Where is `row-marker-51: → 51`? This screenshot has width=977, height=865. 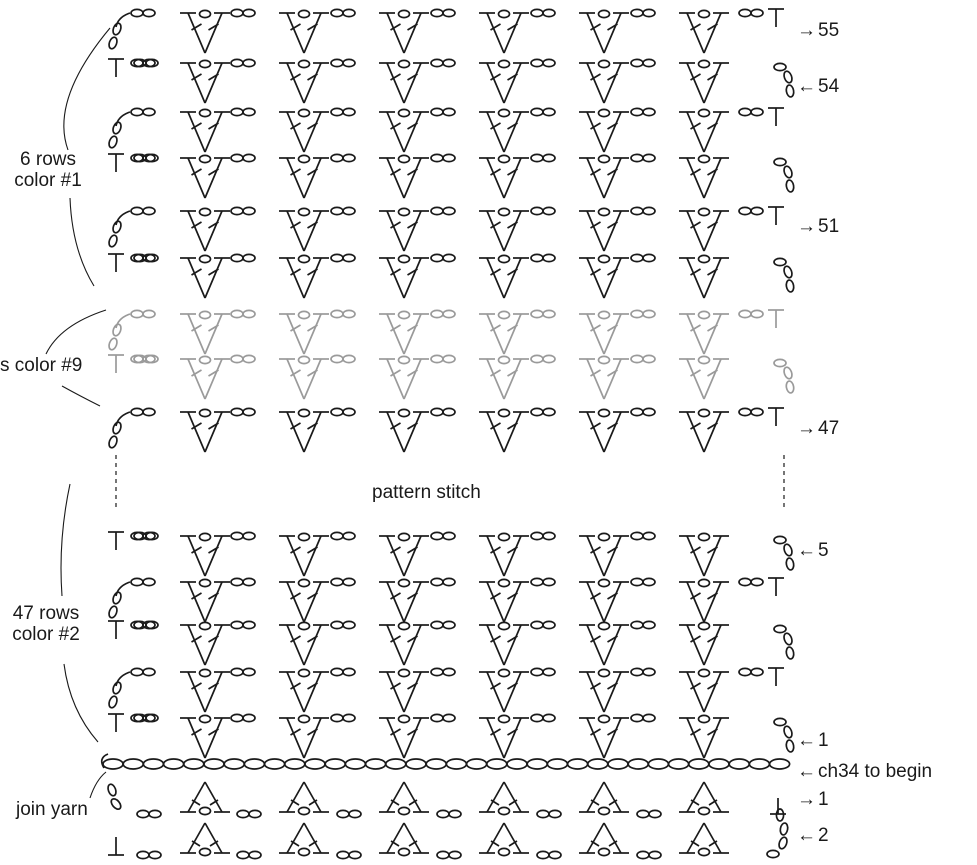
row-marker-51: → 51 is located at coordinates (818, 226).